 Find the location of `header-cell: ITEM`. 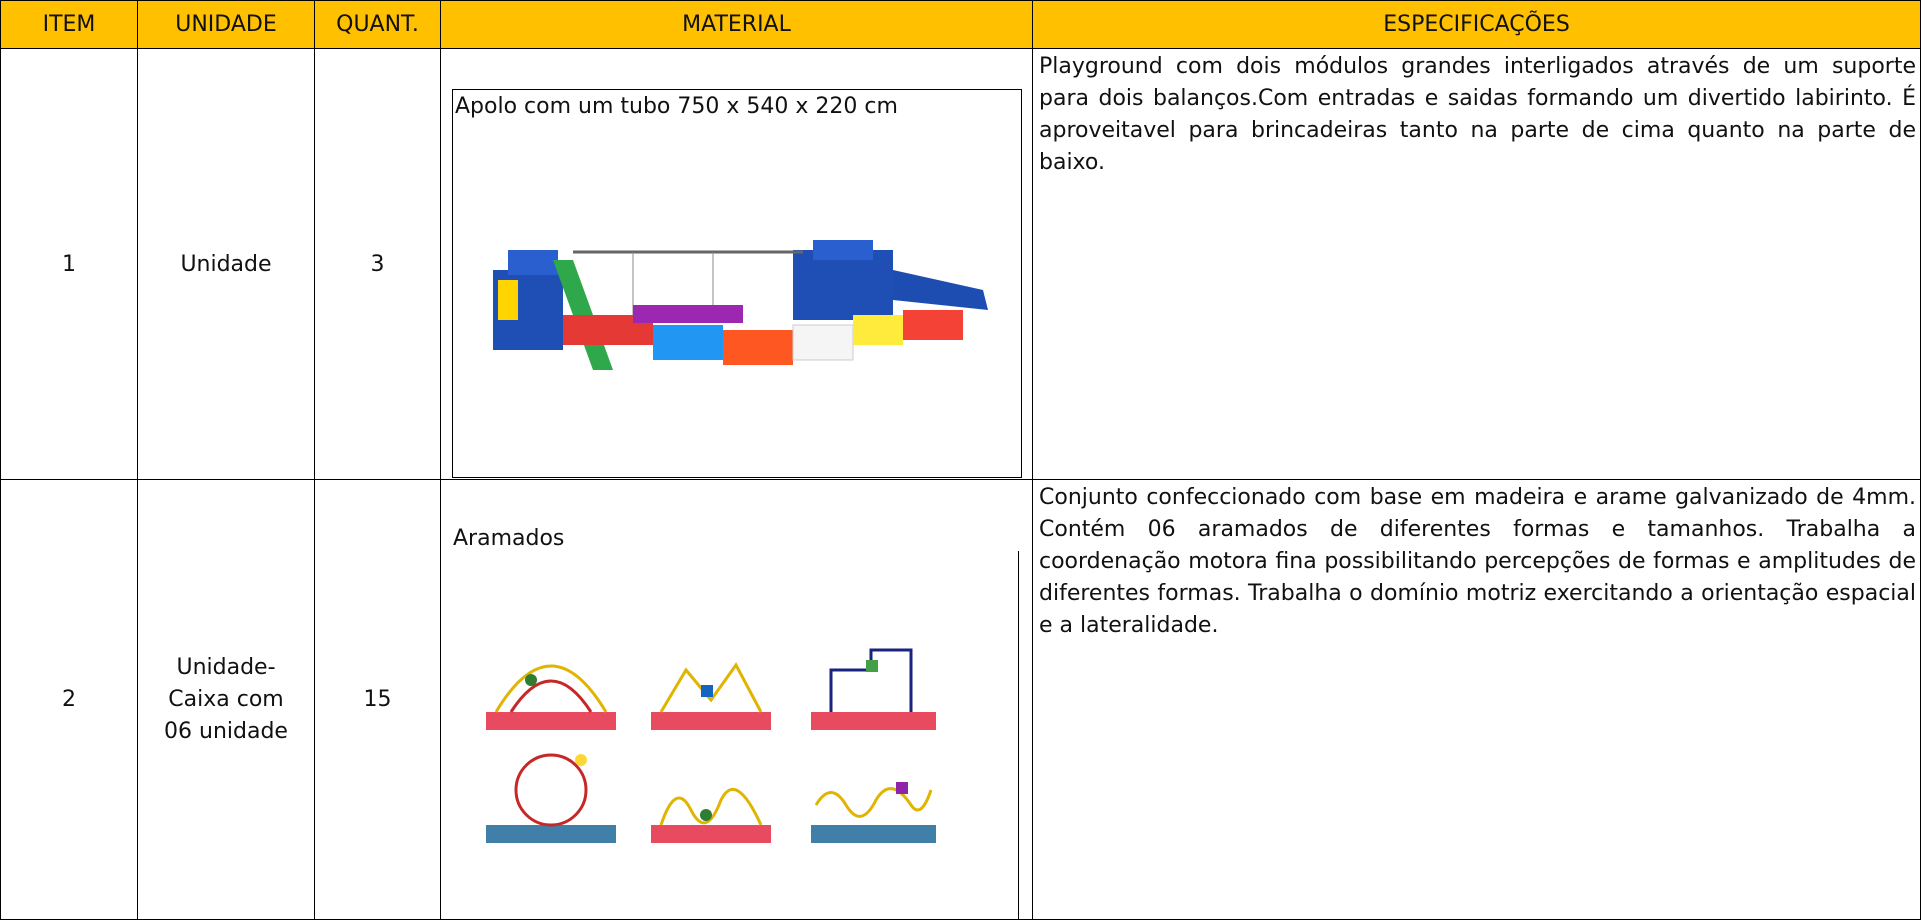

header-cell: ITEM is located at coordinates (69, 24).